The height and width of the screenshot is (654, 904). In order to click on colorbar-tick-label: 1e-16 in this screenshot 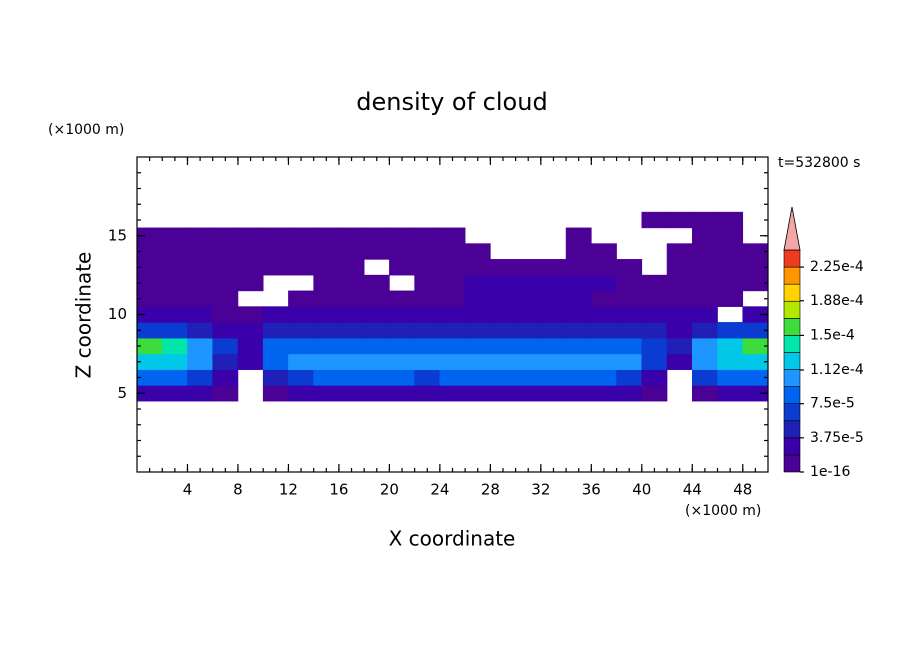, I will do `click(830, 472)`.